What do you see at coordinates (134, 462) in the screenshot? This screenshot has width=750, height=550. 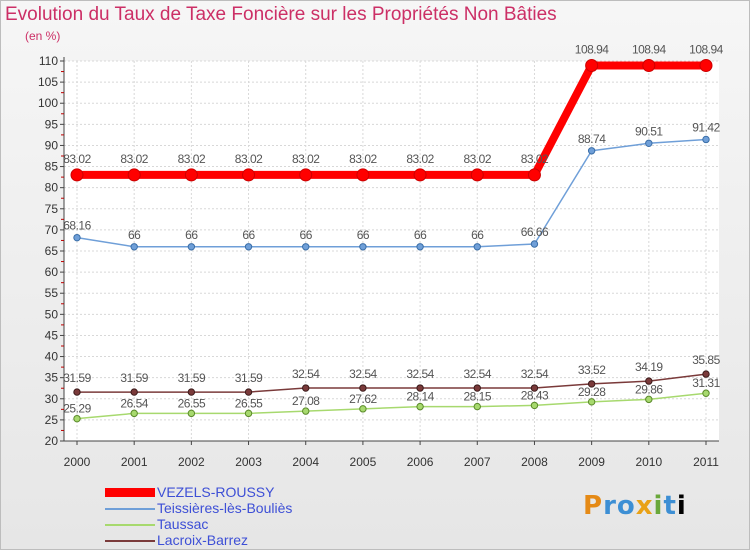 I see `x-tick-label: 2001` at bounding box center [134, 462].